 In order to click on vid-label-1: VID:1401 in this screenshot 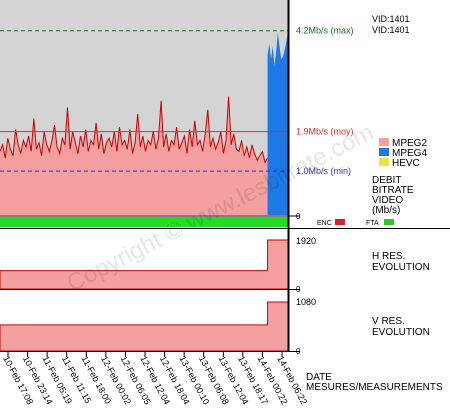, I will do `click(391, 19)`.